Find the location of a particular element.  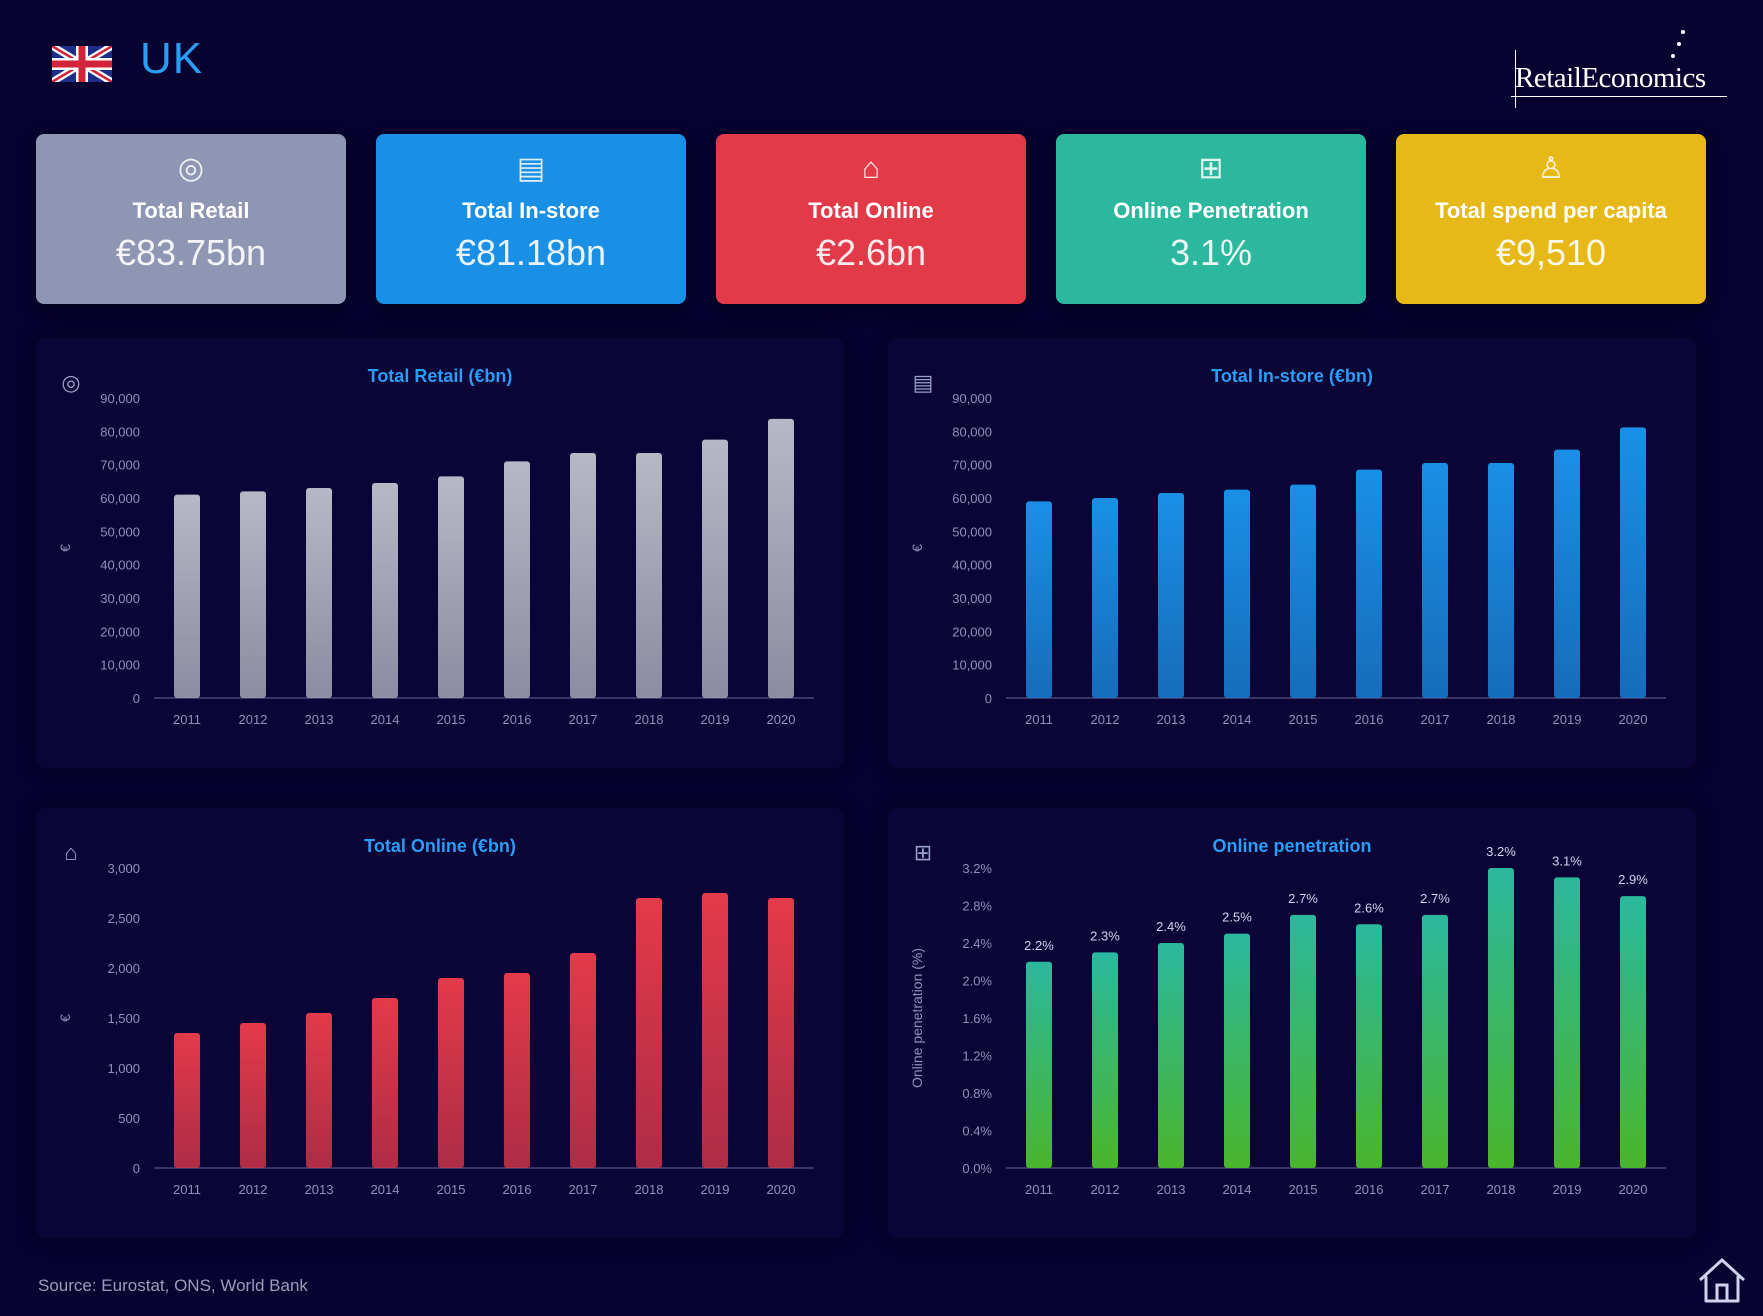

bar-2017 is located at coordinates (583, 1060).